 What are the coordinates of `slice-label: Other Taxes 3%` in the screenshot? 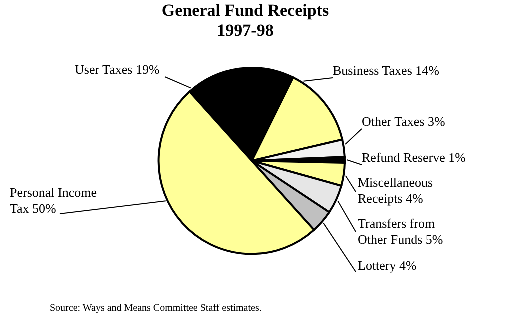 It's located at (404, 121).